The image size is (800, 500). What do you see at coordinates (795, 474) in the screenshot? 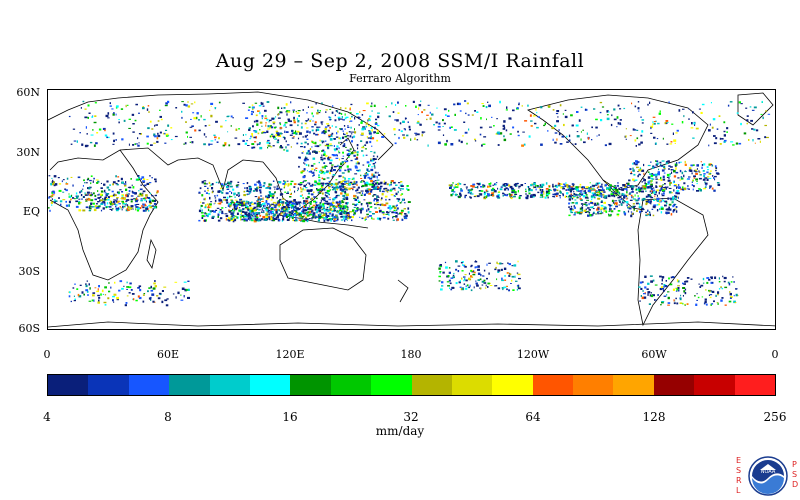
I see `logo-letter-s2: S` at bounding box center [795, 474].